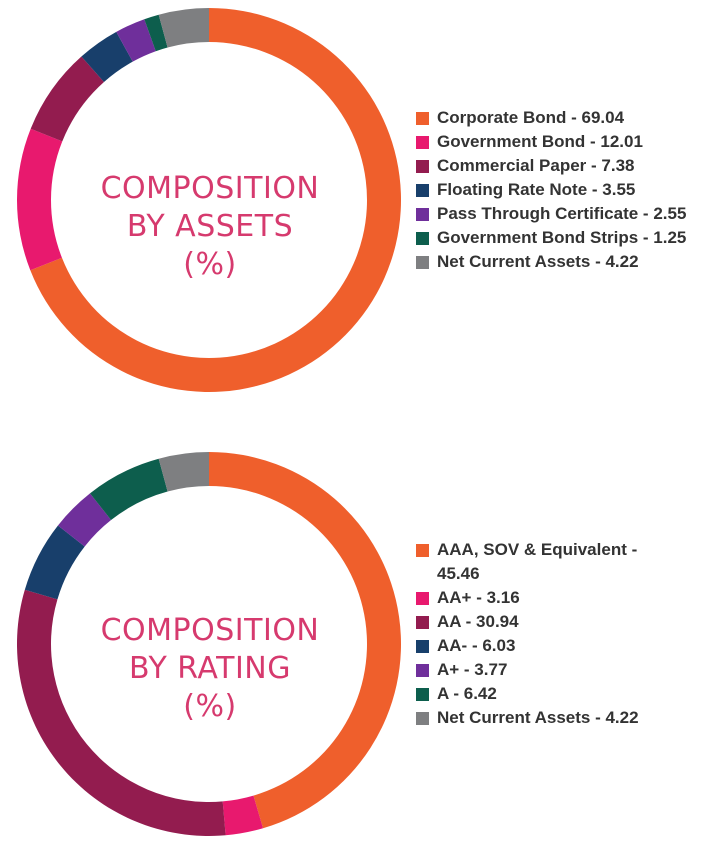 The width and height of the screenshot is (720, 849). What do you see at coordinates (107, 56) in the screenshot?
I see `assets-slice-floating-rate-note` at bounding box center [107, 56].